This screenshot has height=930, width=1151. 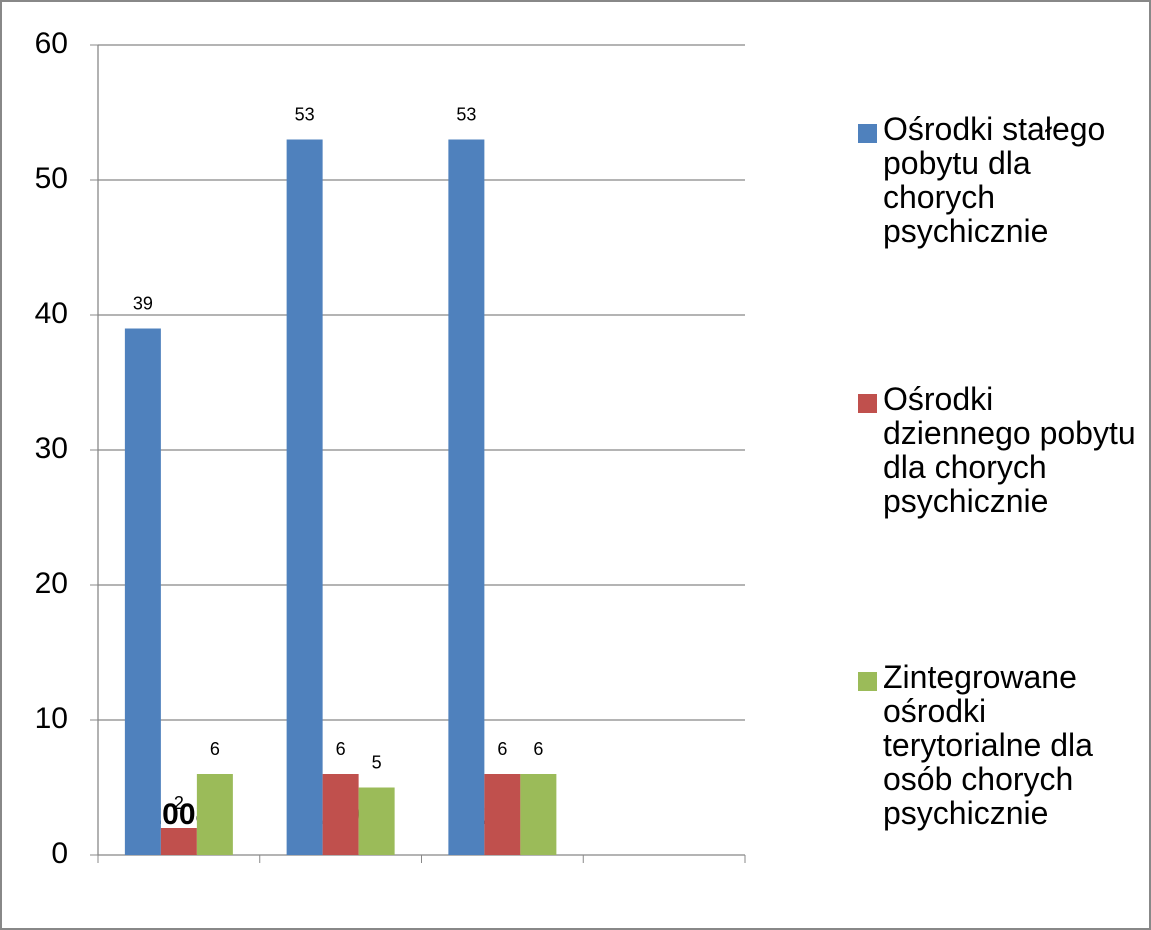 I want to click on value-label: 5, so click(x=377, y=762).